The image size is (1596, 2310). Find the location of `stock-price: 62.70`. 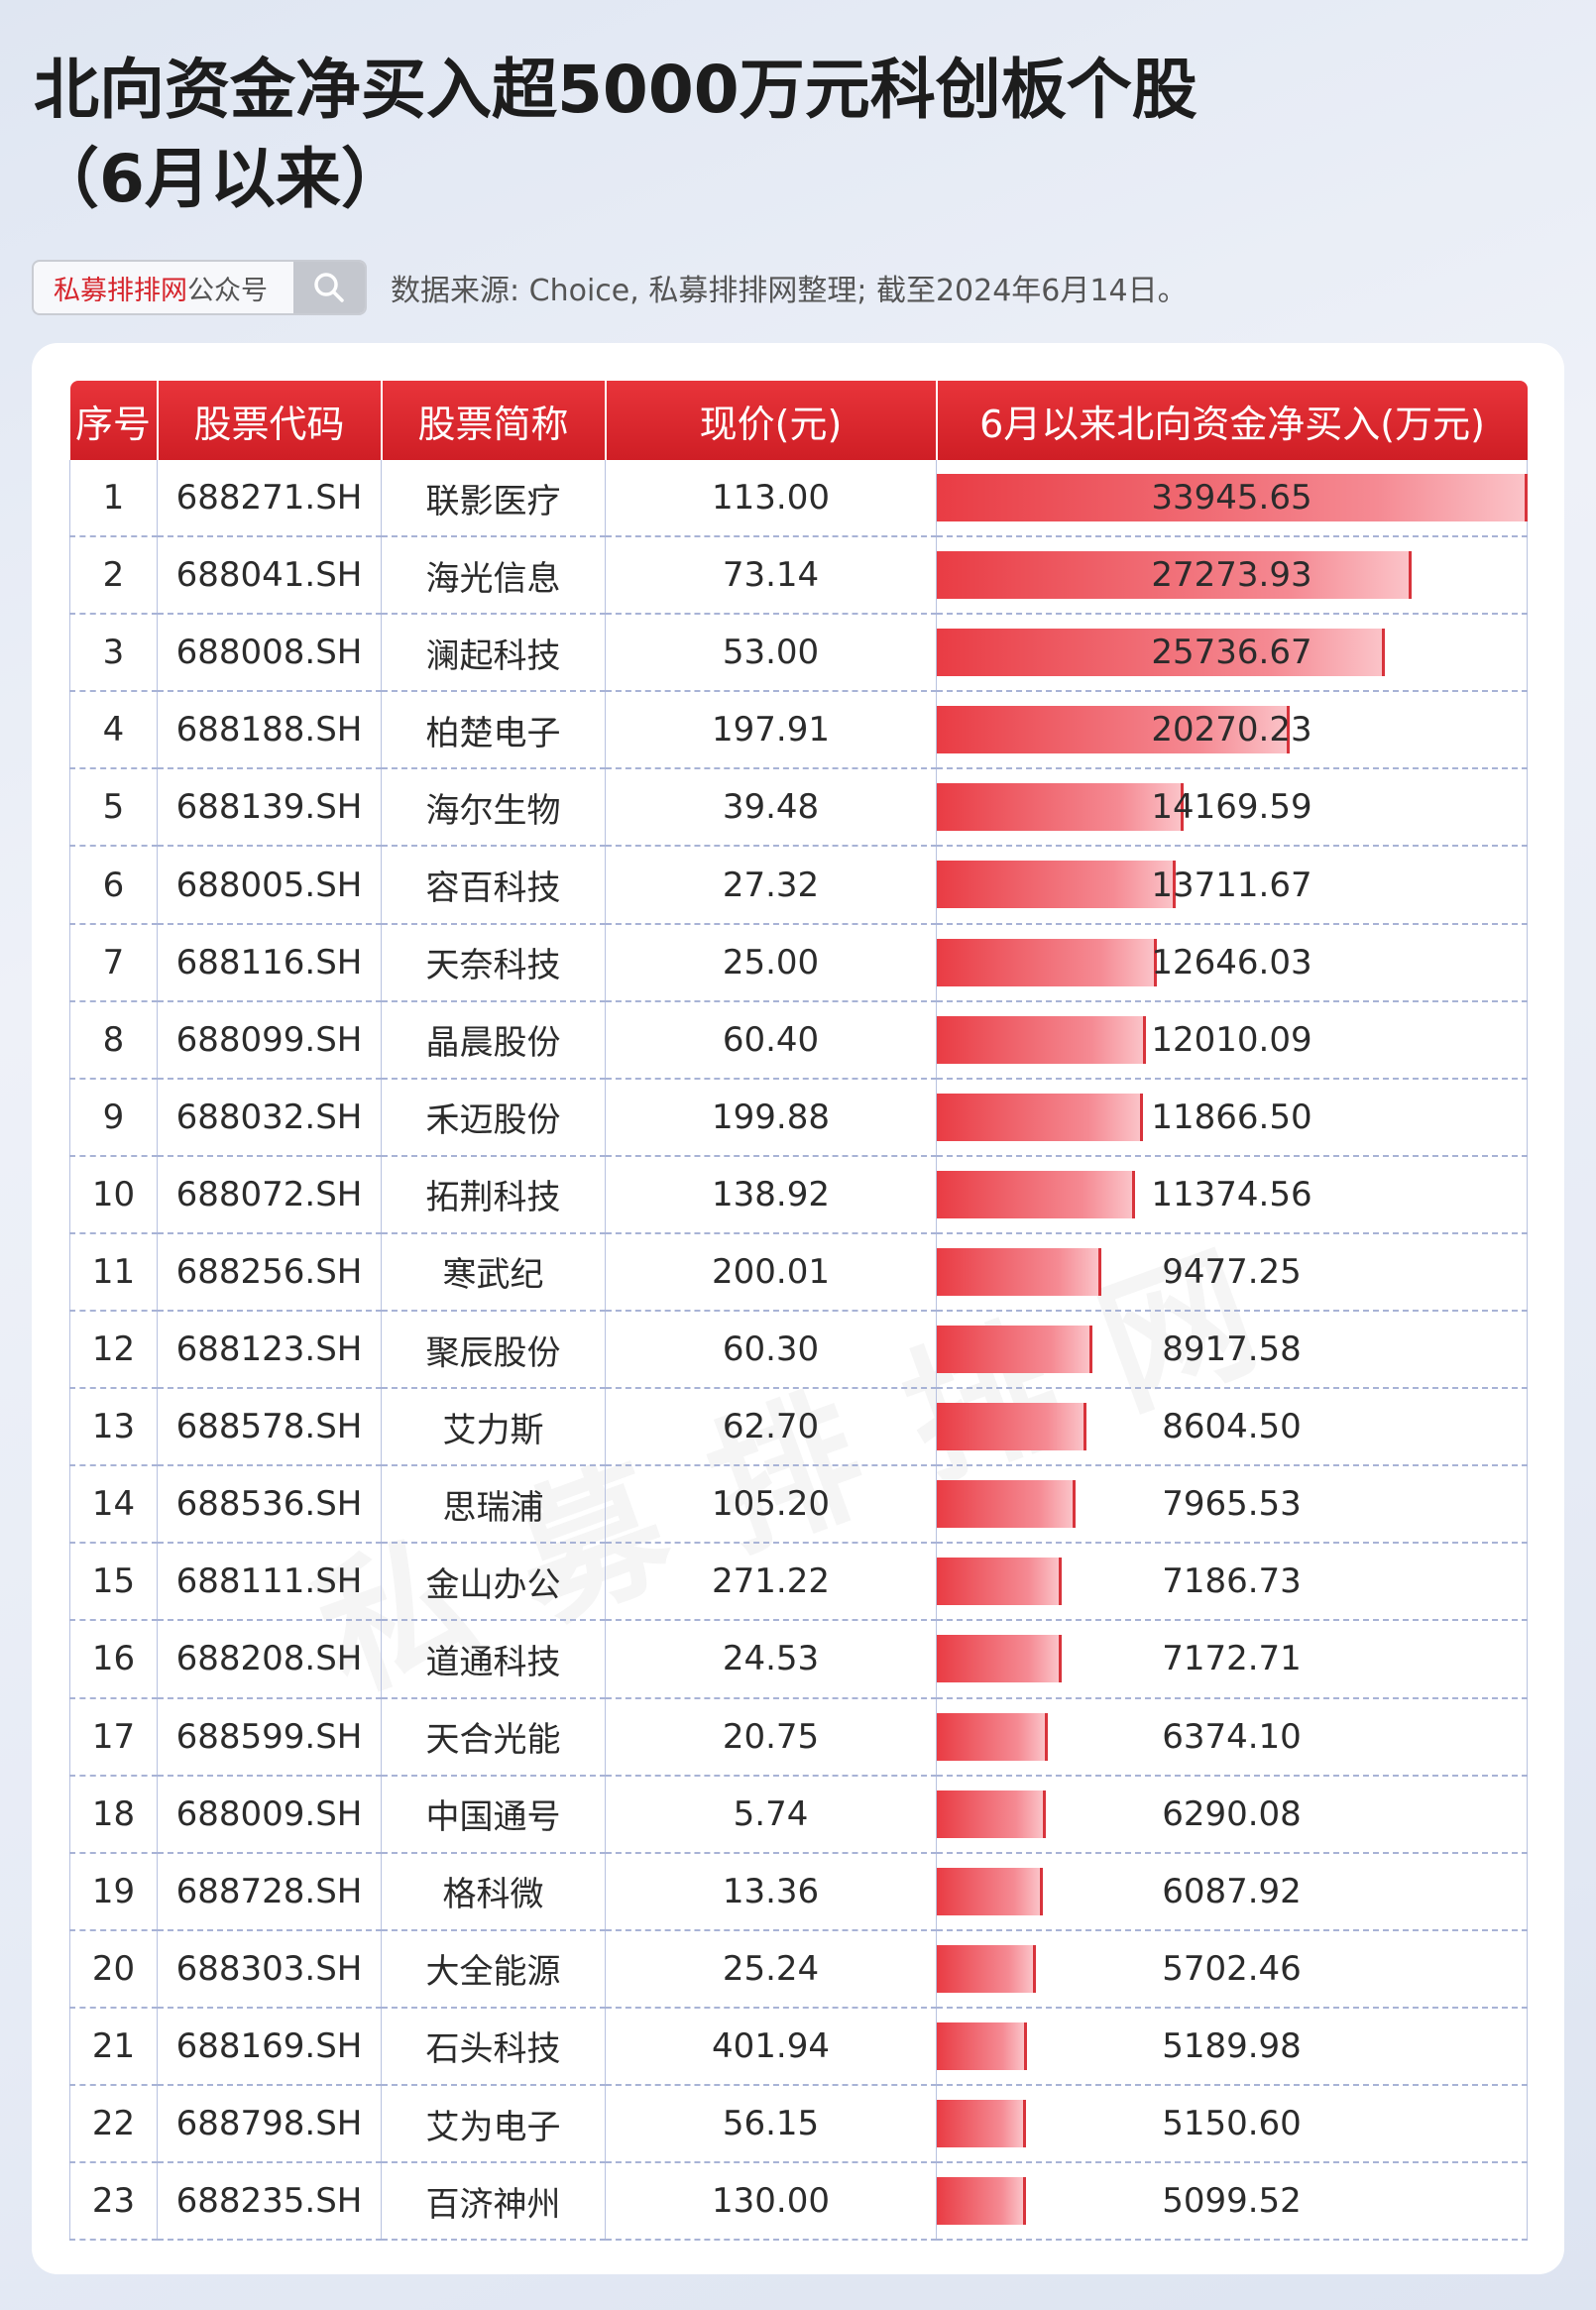

stock-price: 62.70 is located at coordinates (771, 1427).